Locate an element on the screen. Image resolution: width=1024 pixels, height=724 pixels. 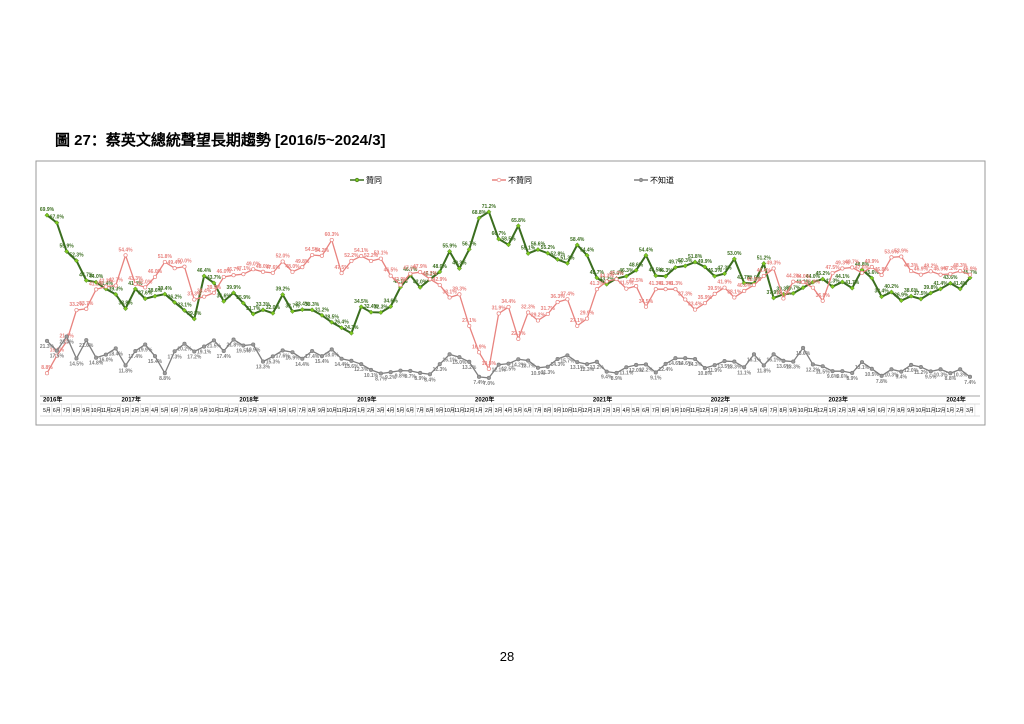
data-label: 37.5% is located at coordinates (921, 294).